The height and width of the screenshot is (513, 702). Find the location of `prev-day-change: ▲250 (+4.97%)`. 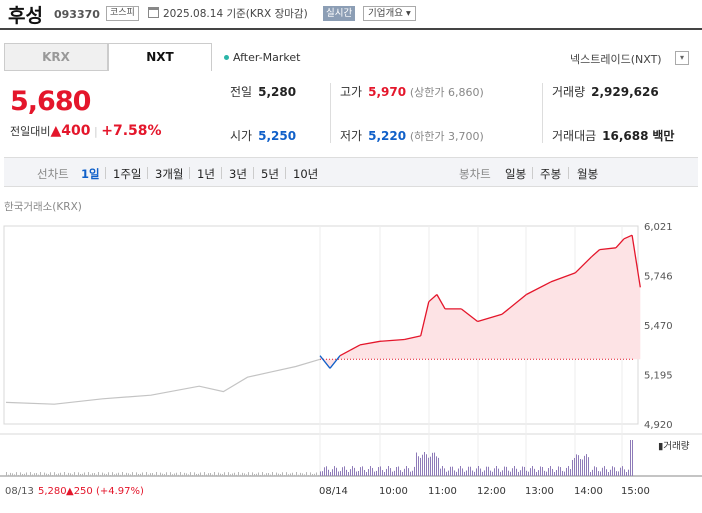

prev-day-change: ▲250 (+4.97%) is located at coordinates (105, 491).